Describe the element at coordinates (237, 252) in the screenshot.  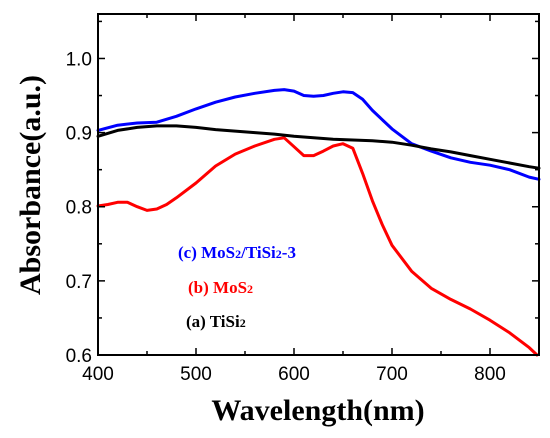
I see `legend-entry-c: (c) MoS2/TiSi2-3` at that location.